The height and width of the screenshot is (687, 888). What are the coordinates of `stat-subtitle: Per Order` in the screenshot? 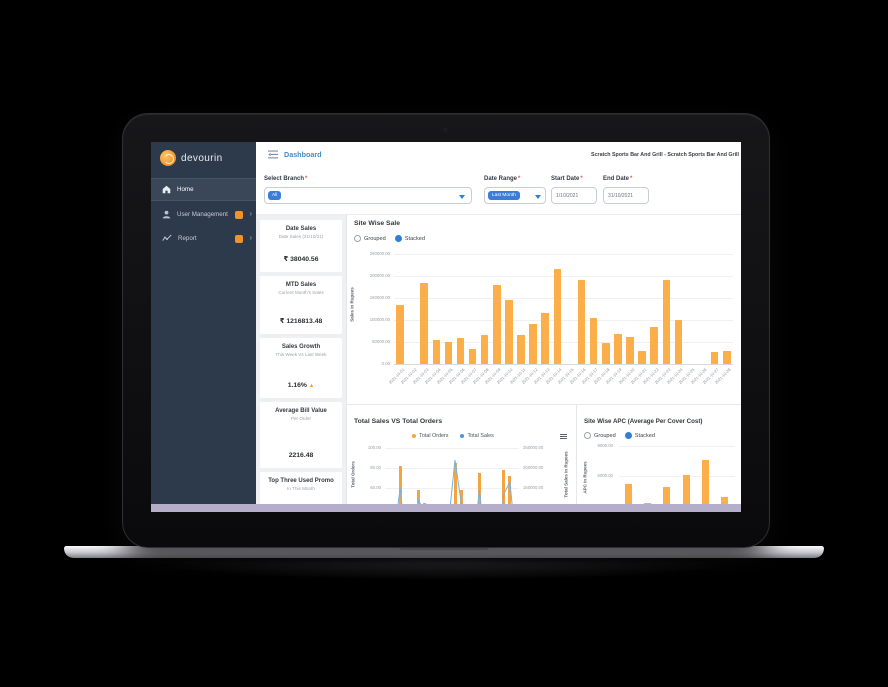 It's located at (301, 418).